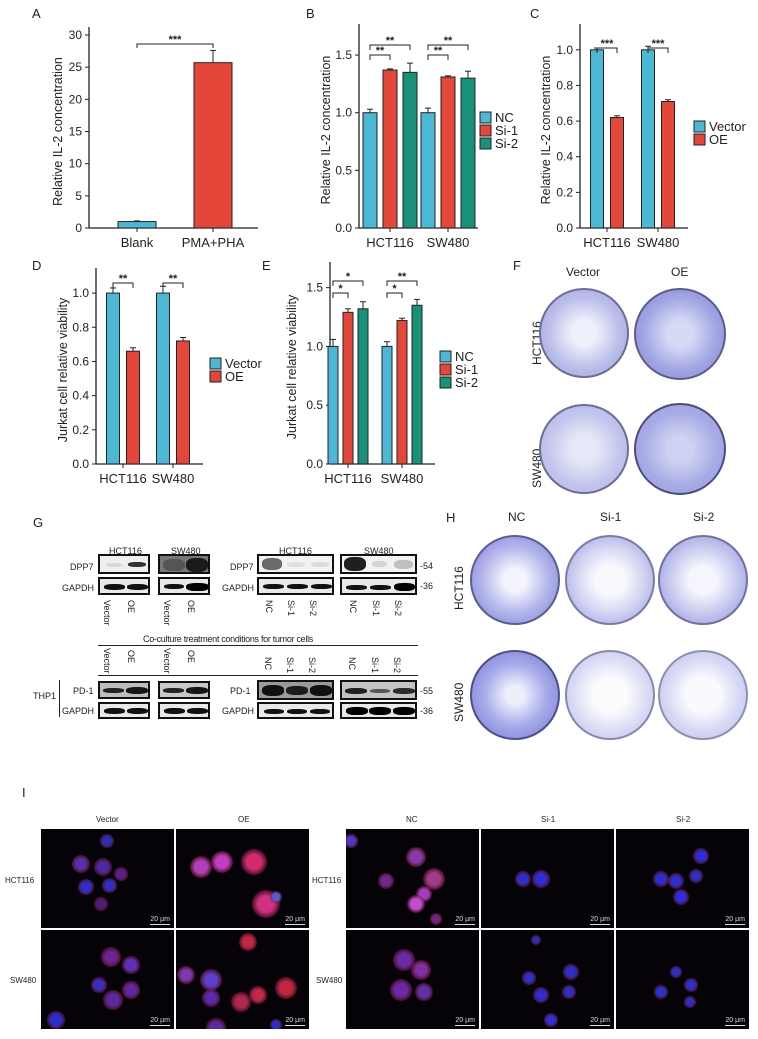 Image resolution: width=758 pixels, height=1039 pixels. I want to click on g-tr-lane-2: Si-1, so click(291, 608).